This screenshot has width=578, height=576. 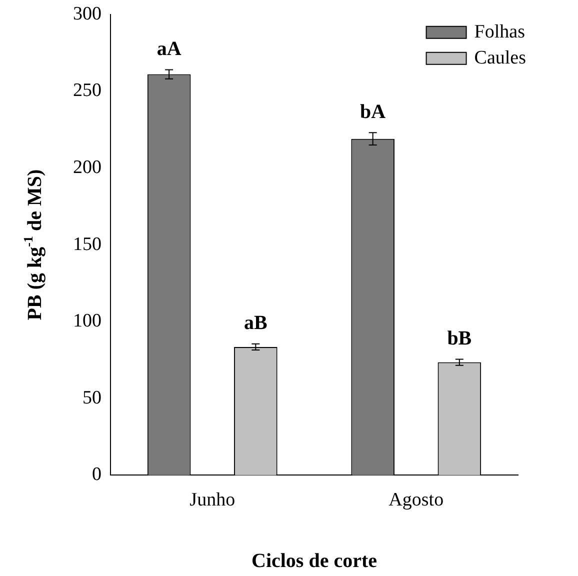 What do you see at coordinates (499, 31) in the screenshot?
I see `legend-label: Folhas` at bounding box center [499, 31].